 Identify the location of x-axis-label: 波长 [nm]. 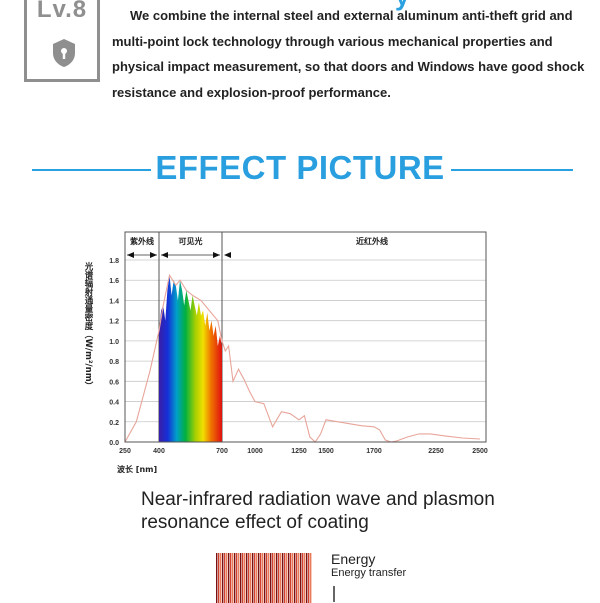
(137, 469).